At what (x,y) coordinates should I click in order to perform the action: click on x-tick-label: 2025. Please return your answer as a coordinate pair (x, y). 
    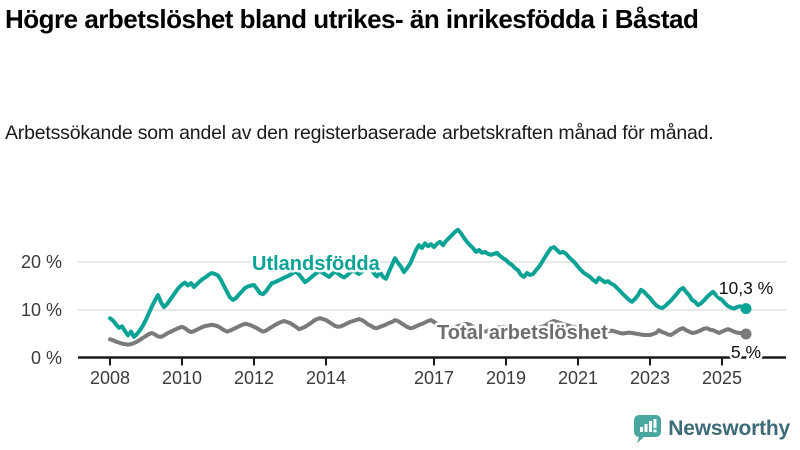
    Looking at the image, I should click on (722, 378).